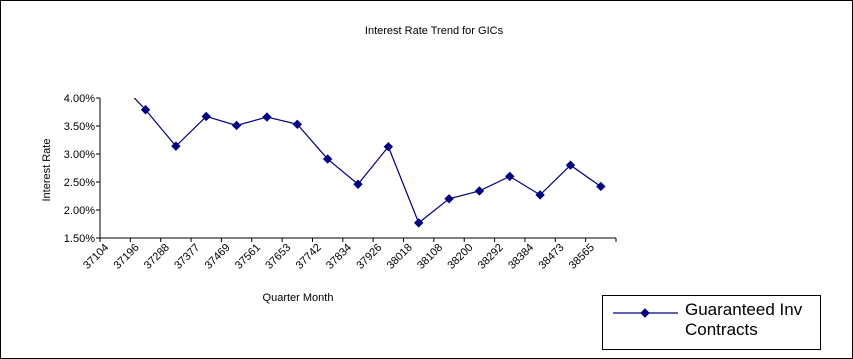 This screenshot has height=359, width=853. What do you see at coordinates (79, 239) in the screenshot?
I see `y-tick-label: 1.50%` at bounding box center [79, 239].